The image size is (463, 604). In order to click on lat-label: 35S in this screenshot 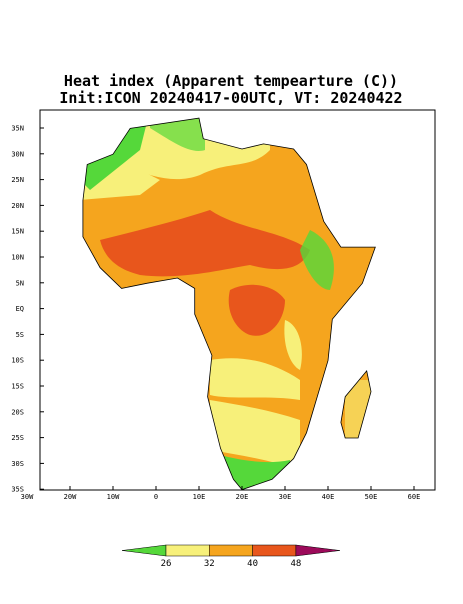, I will do `click(17, 490)`.